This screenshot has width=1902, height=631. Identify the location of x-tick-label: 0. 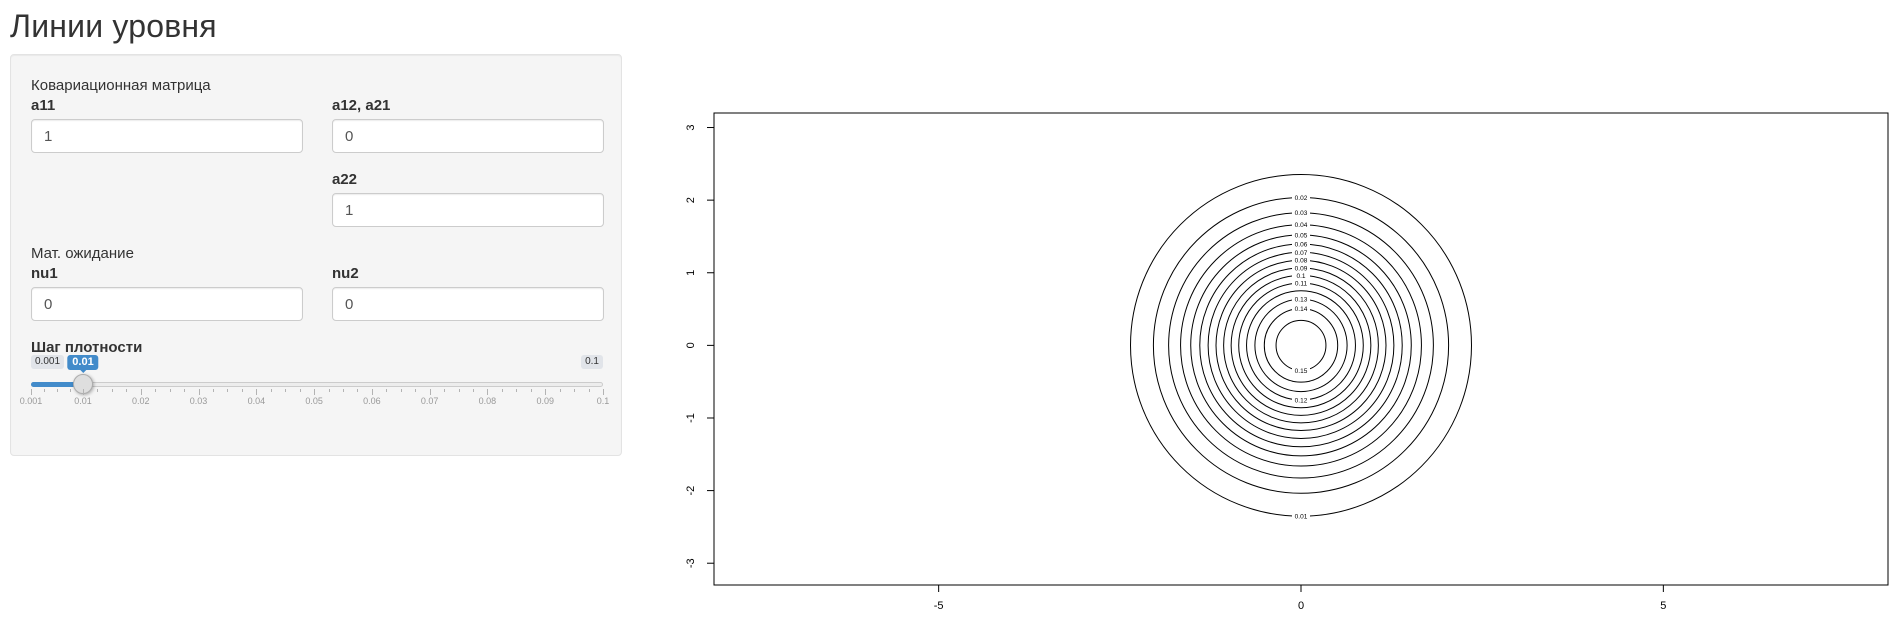
(1301, 606).